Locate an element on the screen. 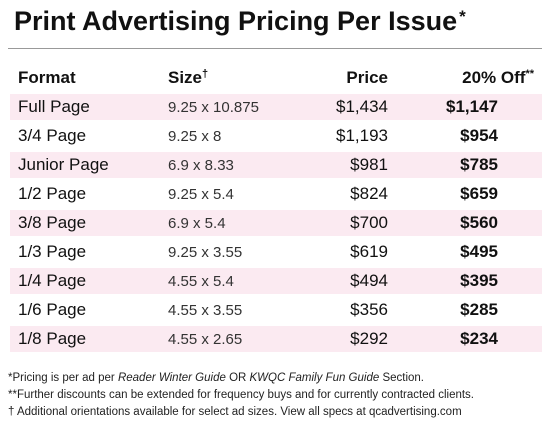  table-row: 1/8 Page 4.55 x 2.65 $292 $234 is located at coordinates (276, 339).